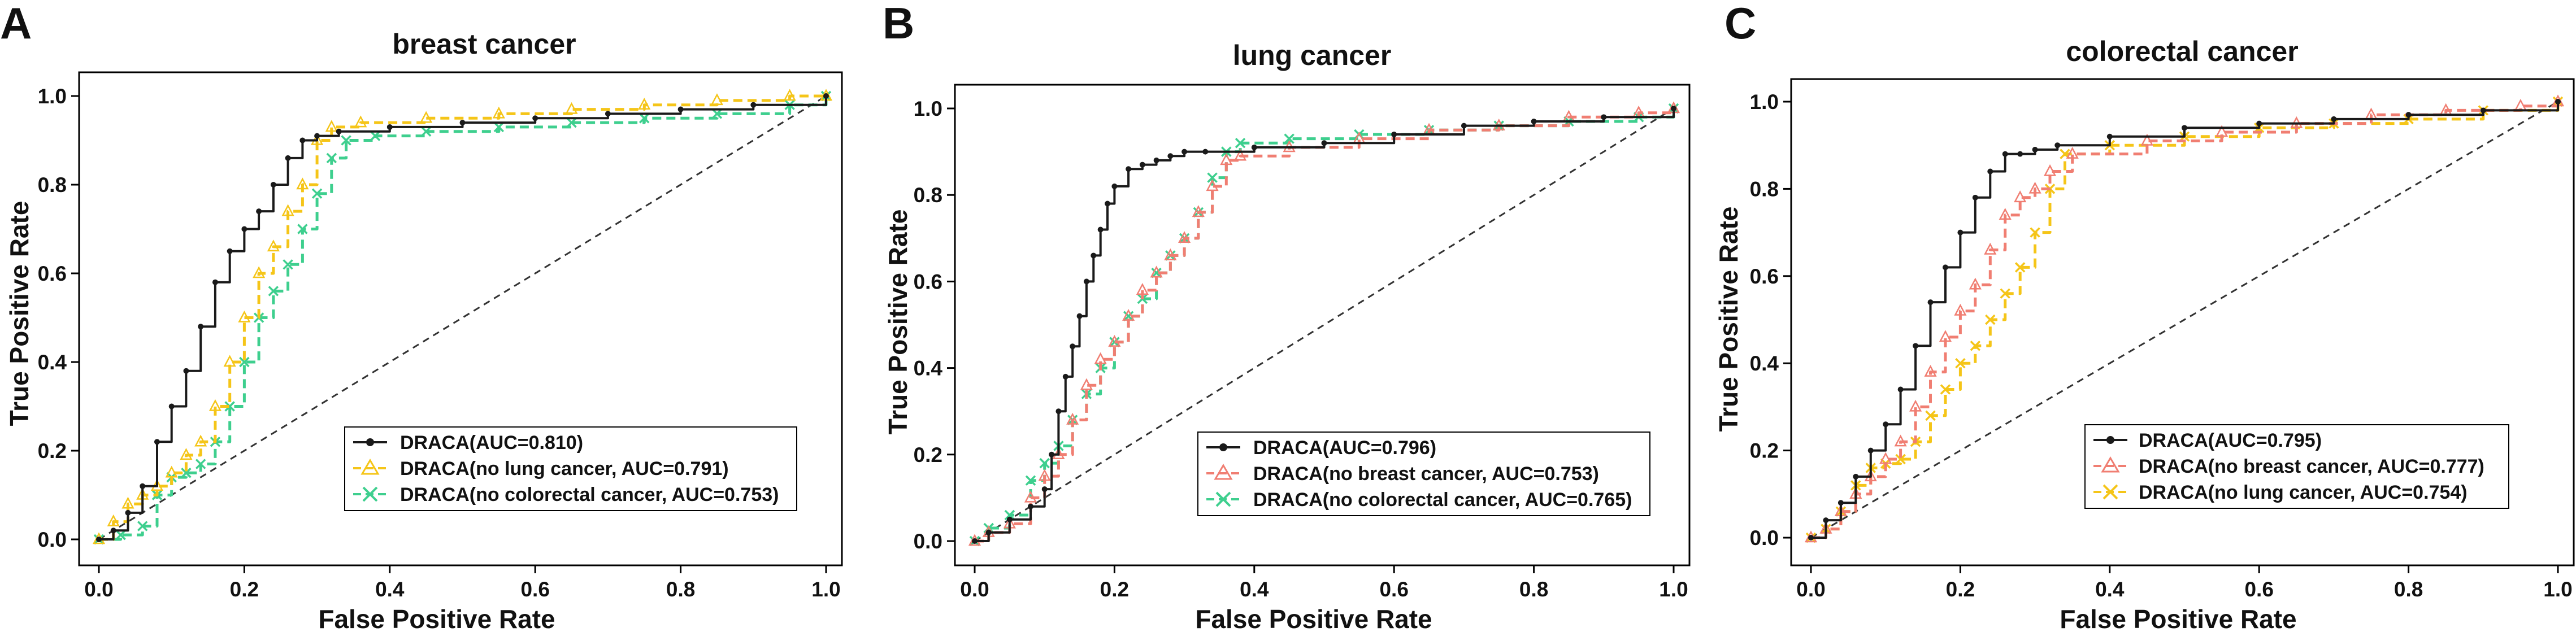  Describe the element at coordinates (1764, 363) in the screenshot. I see `y-tick-label: 0.4` at that location.